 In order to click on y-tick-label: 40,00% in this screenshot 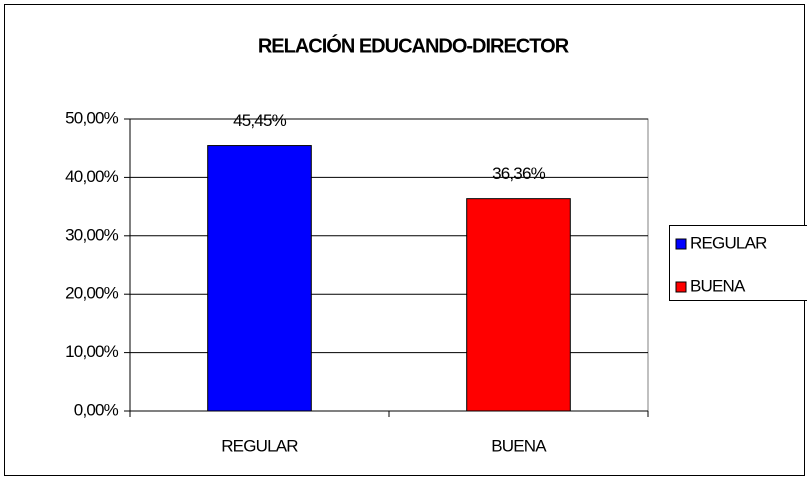, I will do `click(92, 176)`.